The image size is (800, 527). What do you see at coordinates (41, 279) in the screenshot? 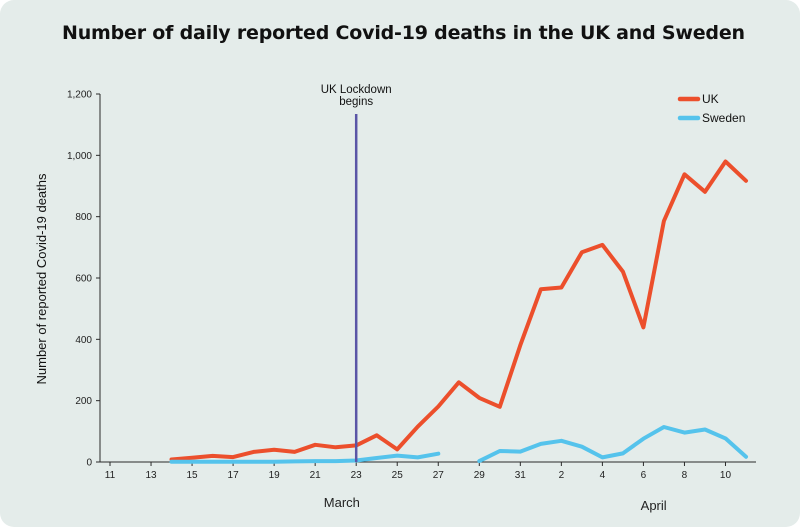
I see `y-axis-title: Number of reported Covid-19 deaths` at bounding box center [41, 279].